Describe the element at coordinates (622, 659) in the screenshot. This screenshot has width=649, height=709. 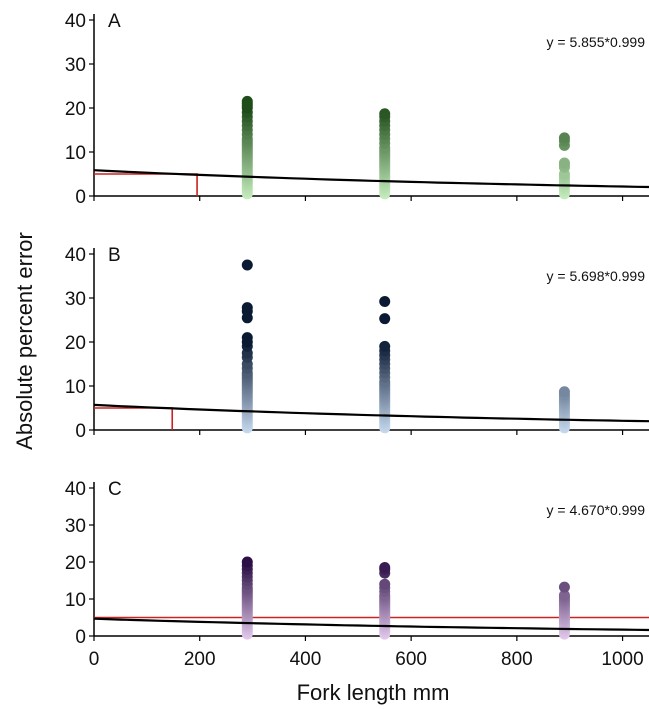
I see `x-tick-label: 1000` at that location.